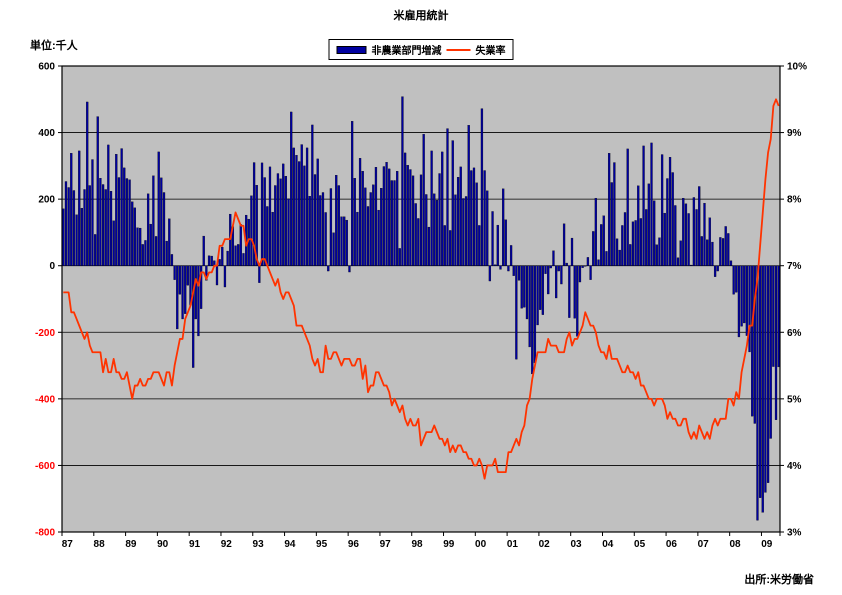 The image size is (842, 595). Describe the element at coordinates (779, 580) in the screenshot. I see `source-label: 出所:米労働省` at that location.